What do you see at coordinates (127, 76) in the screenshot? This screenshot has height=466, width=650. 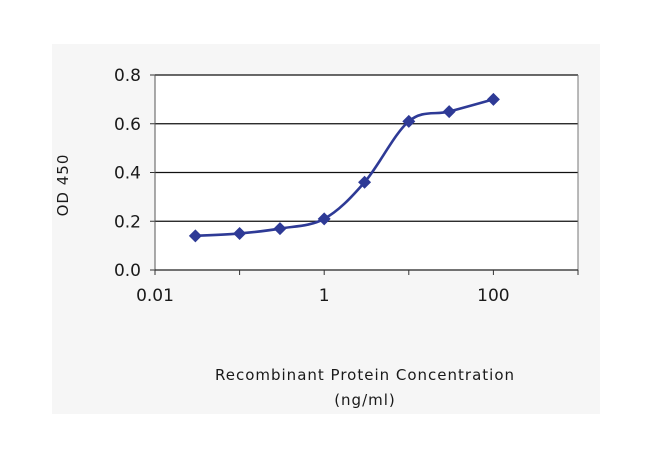 I see `y-tick-label: 0.8` at bounding box center [127, 76].